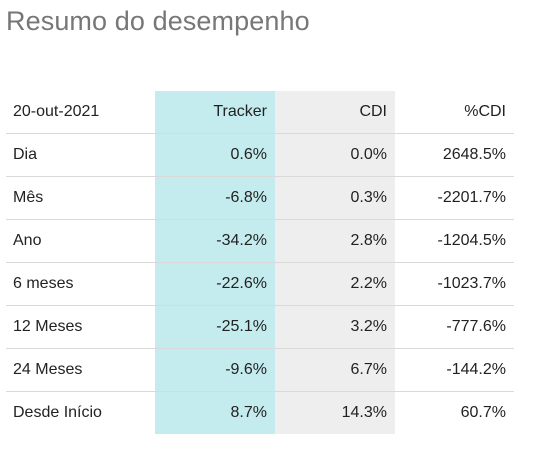 The width and height of the screenshot is (535, 458). Describe the element at coordinates (215, 284) in the screenshot. I see `tracker-cell: -22.6%` at that location.